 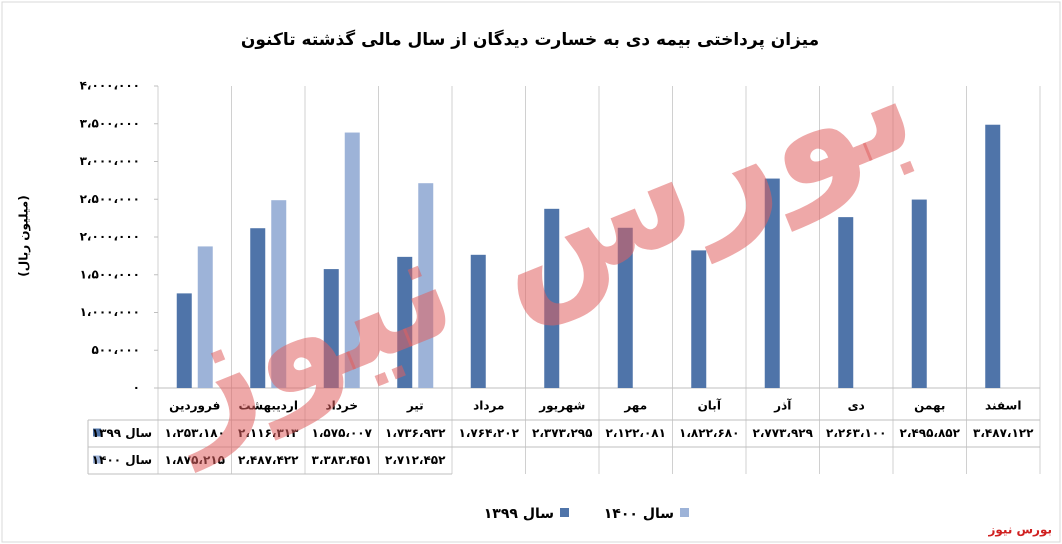 What do you see at coordinates (122, 460) in the screenshot?
I see `table-row-header: سال ۱۴۰۰` at bounding box center [122, 460].